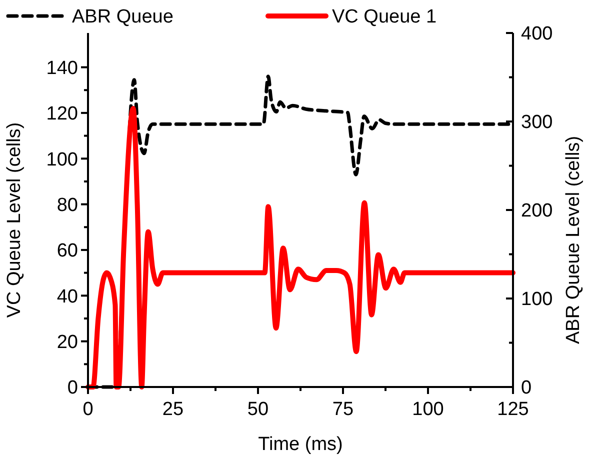 The height and width of the screenshot is (458, 591). What do you see at coordinates (537, 299) in the screenshot?
I see `y2-tick-label: 100` at bounding box center [537, 299].